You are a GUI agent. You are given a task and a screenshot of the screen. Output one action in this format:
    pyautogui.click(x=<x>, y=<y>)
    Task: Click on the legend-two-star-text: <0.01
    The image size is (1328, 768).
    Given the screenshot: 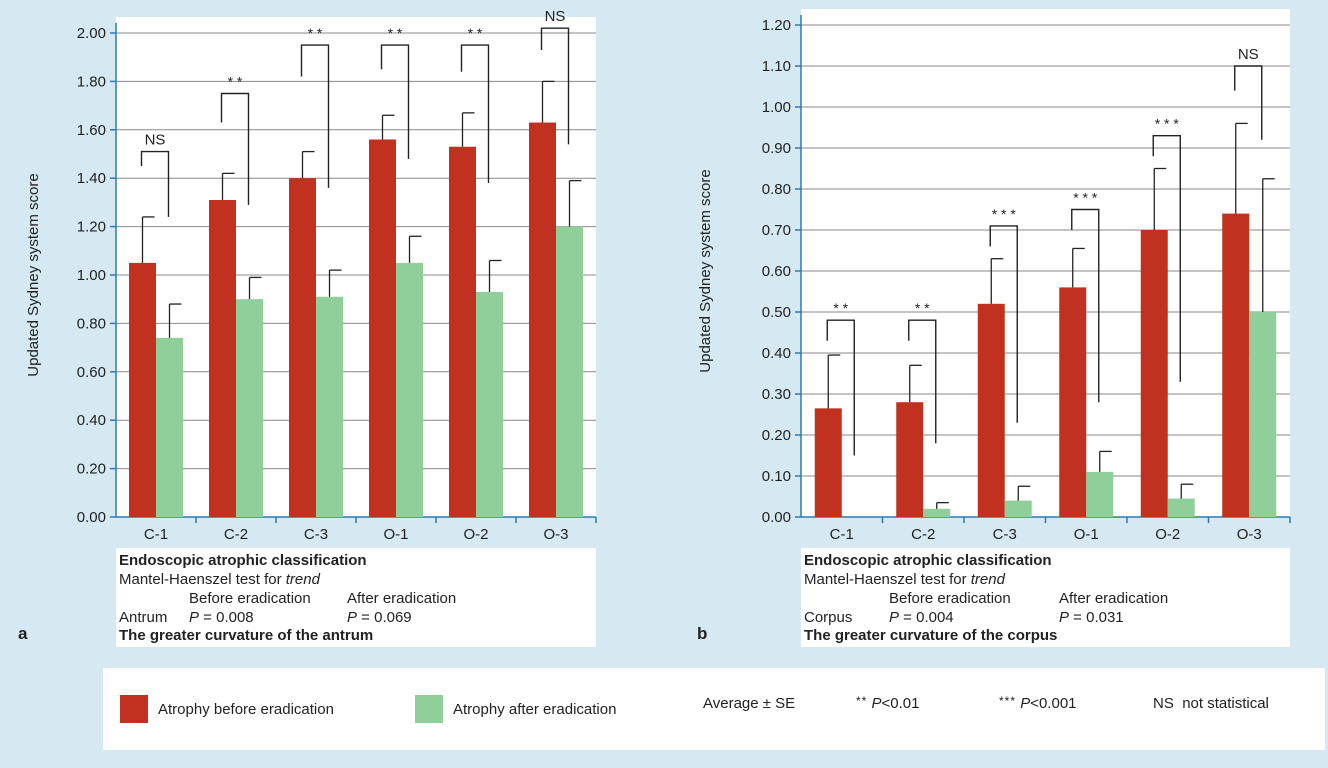 What is the action you would take?
    pyautogui.click(x=900, y=703)
    